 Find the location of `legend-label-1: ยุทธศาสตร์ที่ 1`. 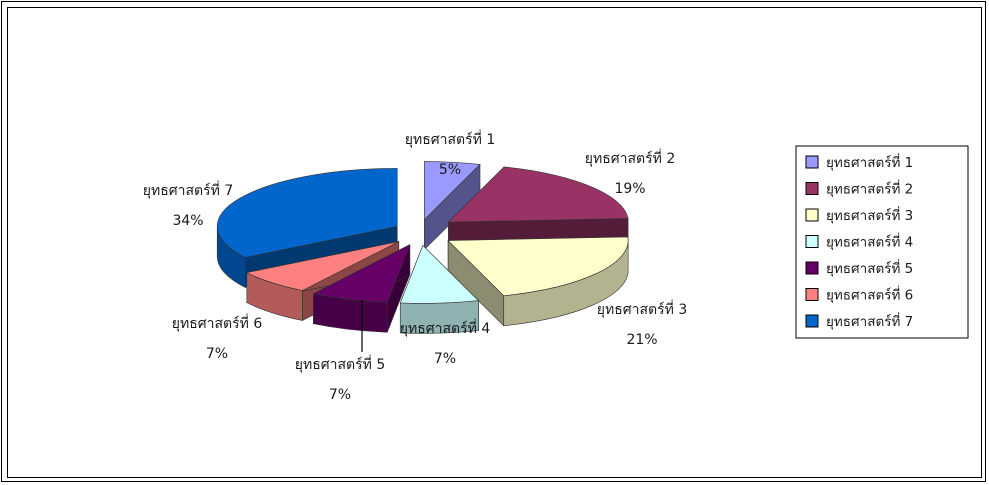

legend-label-1: ยุทธศาสตร์ที่ 1 is located at coordinates (869, 162).